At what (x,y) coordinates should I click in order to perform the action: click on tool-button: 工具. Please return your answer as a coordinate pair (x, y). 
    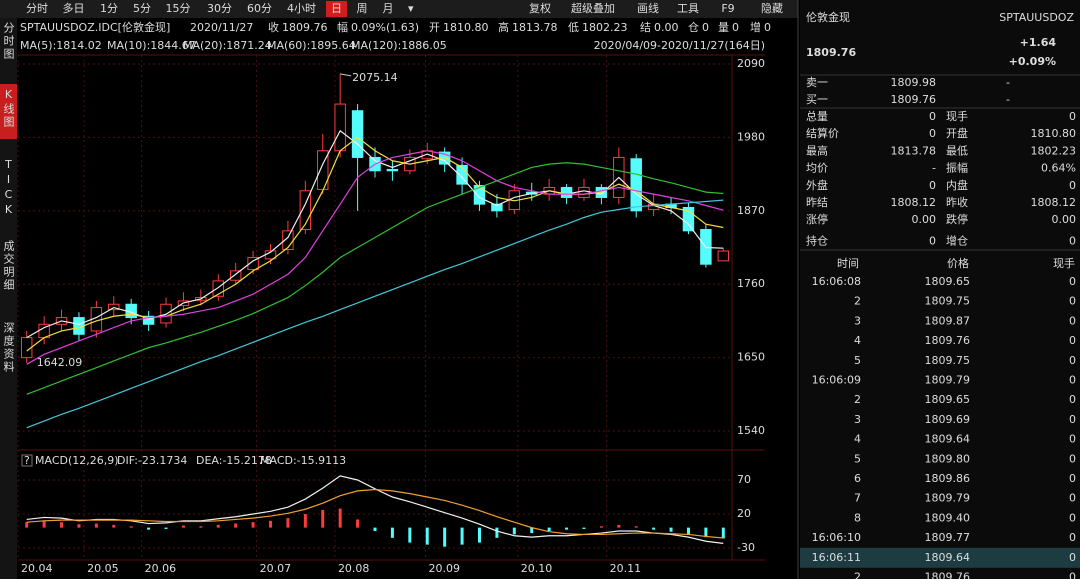
    Looking at the image, I should click on (688, 8).